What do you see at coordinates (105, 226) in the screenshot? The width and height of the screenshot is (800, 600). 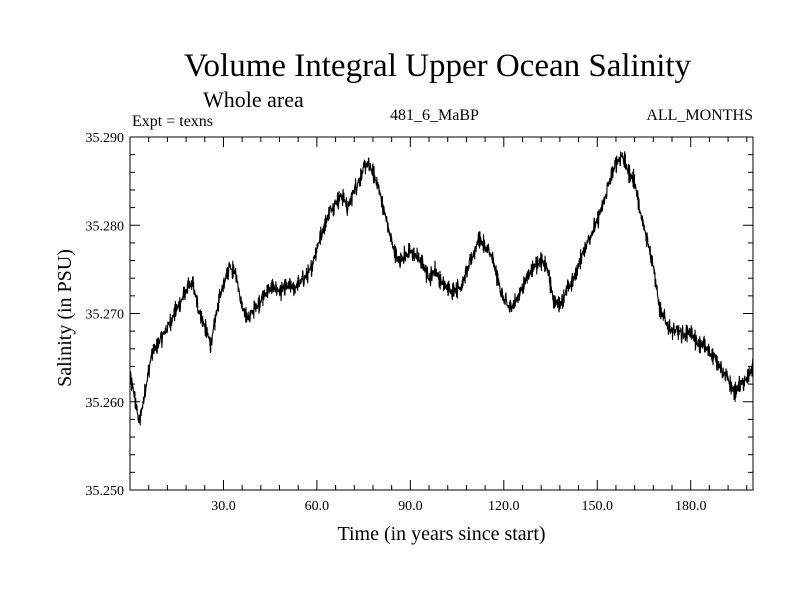 I see `y-tick-label: 35.280` at bounding box center [105, 226].